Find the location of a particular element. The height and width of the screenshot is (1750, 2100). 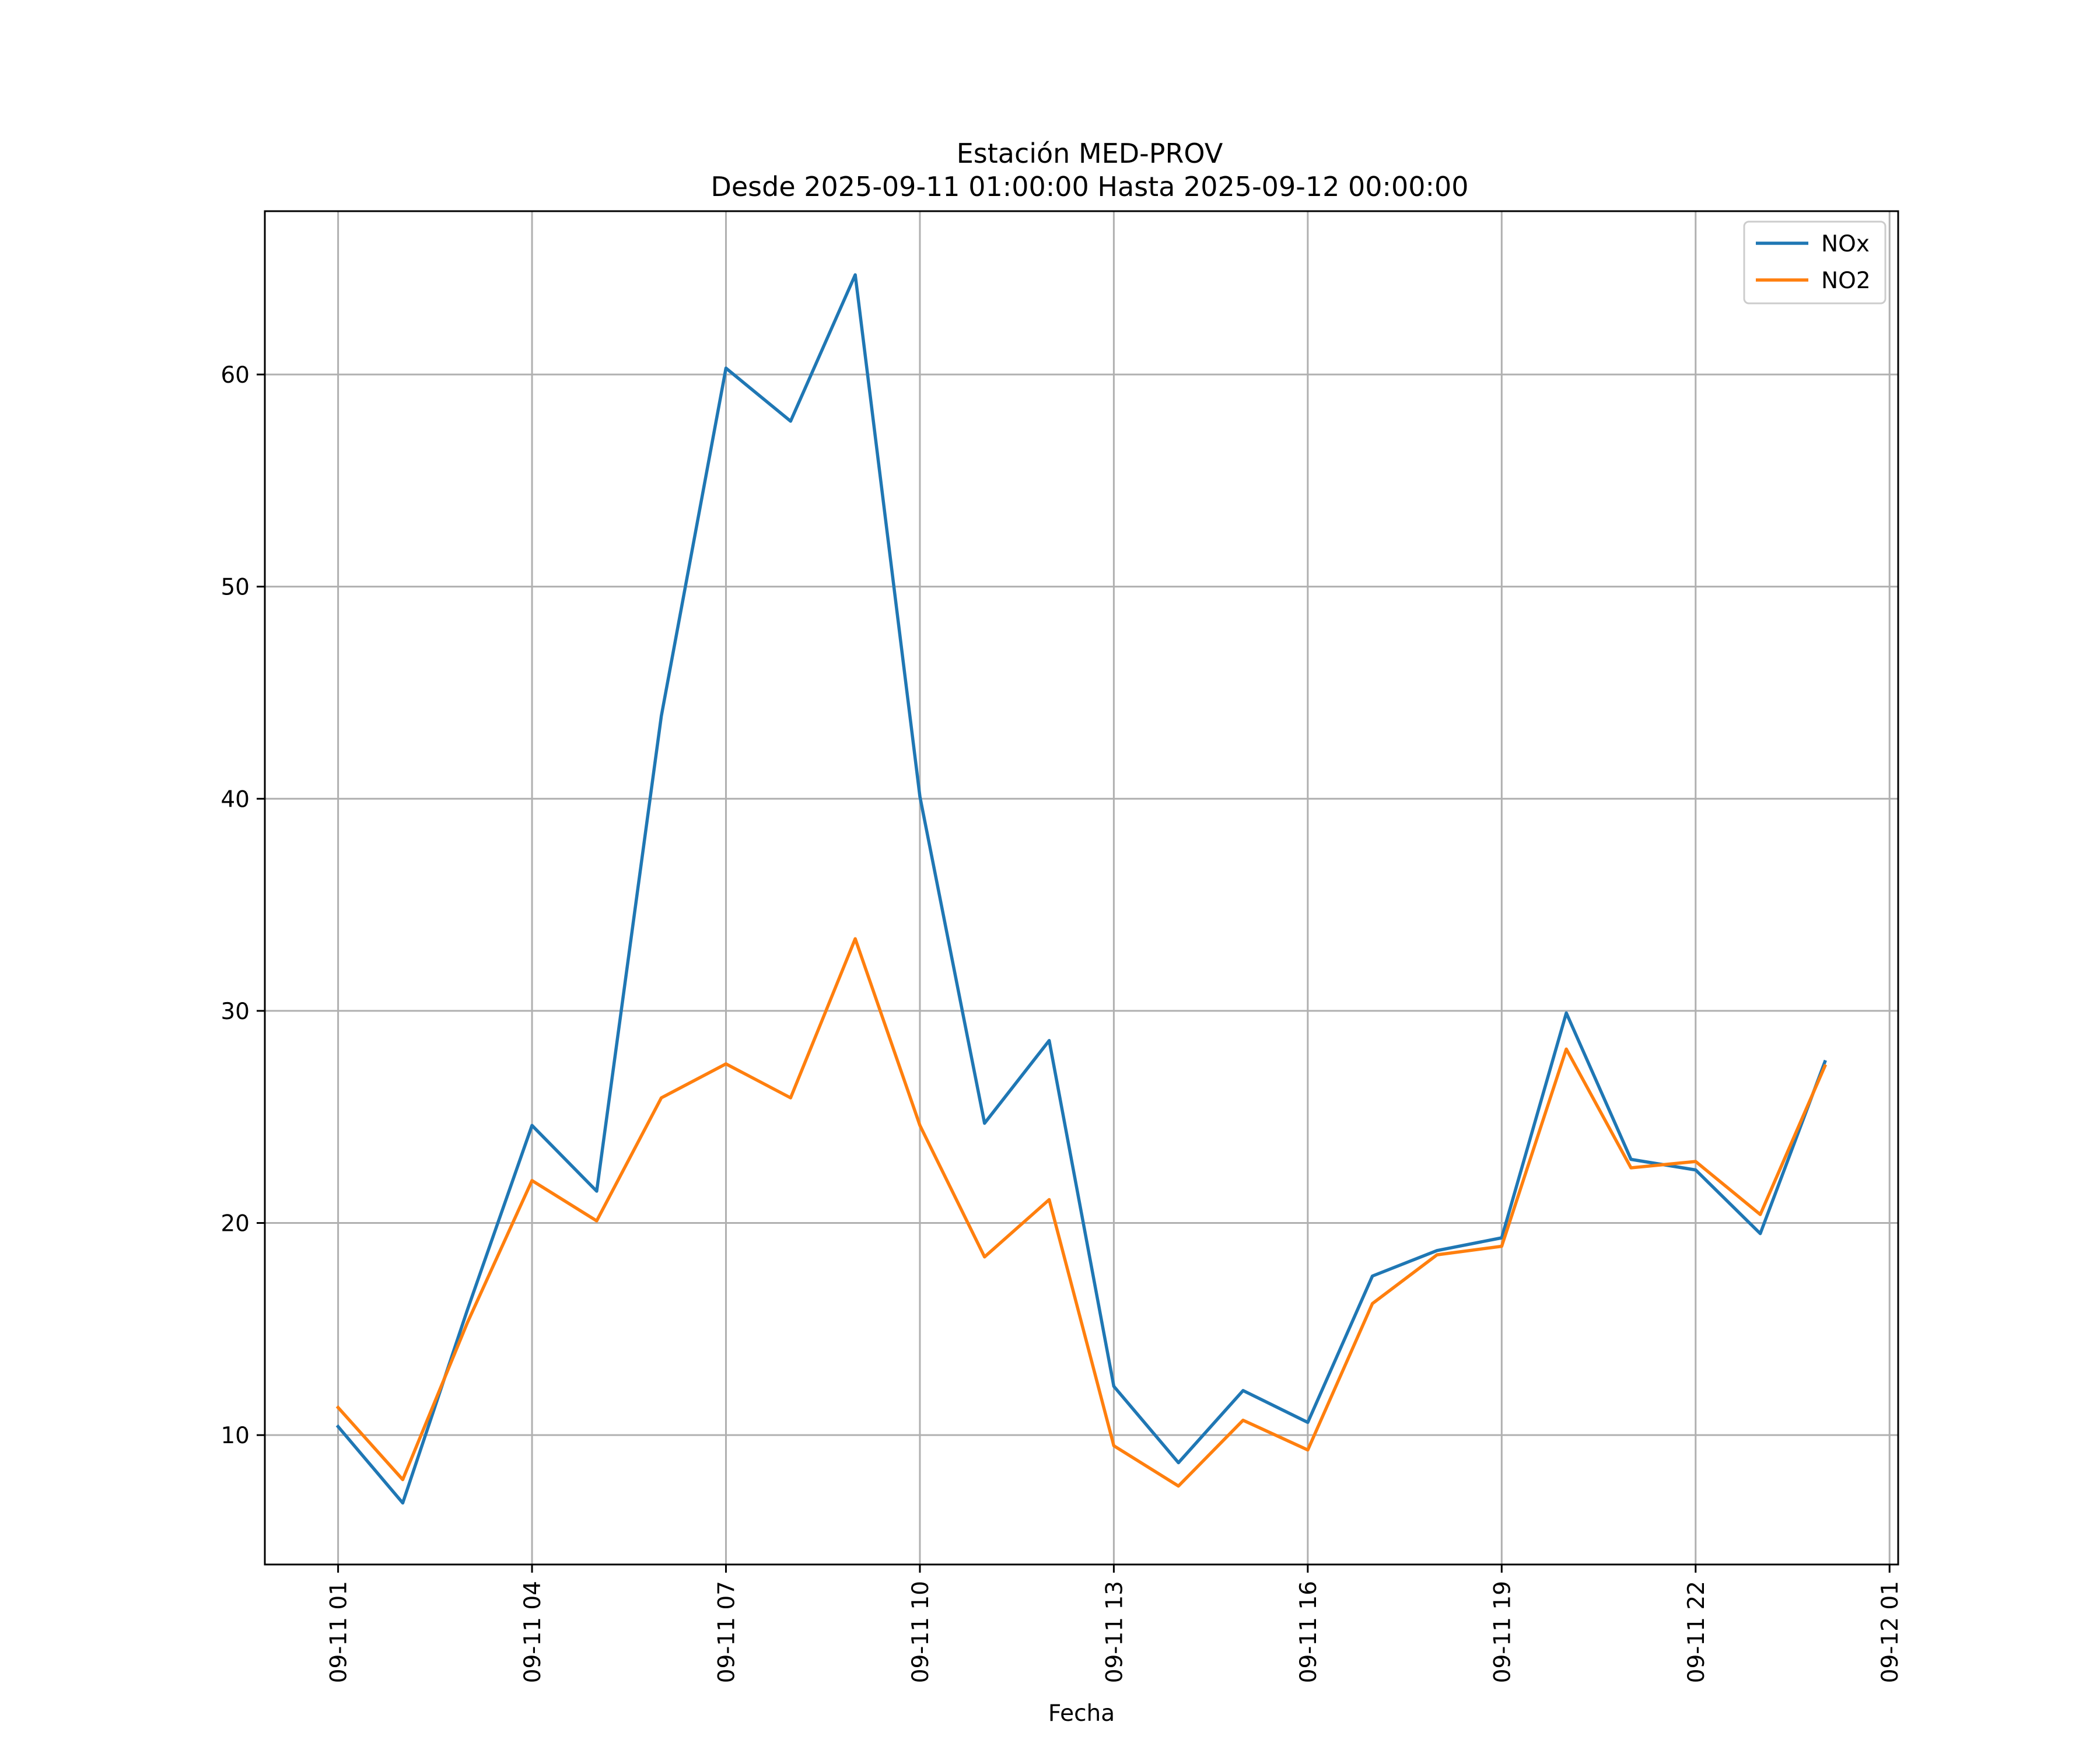

x-tick-label-8: 09-12 01 is located at coordinates (1890, 1632).